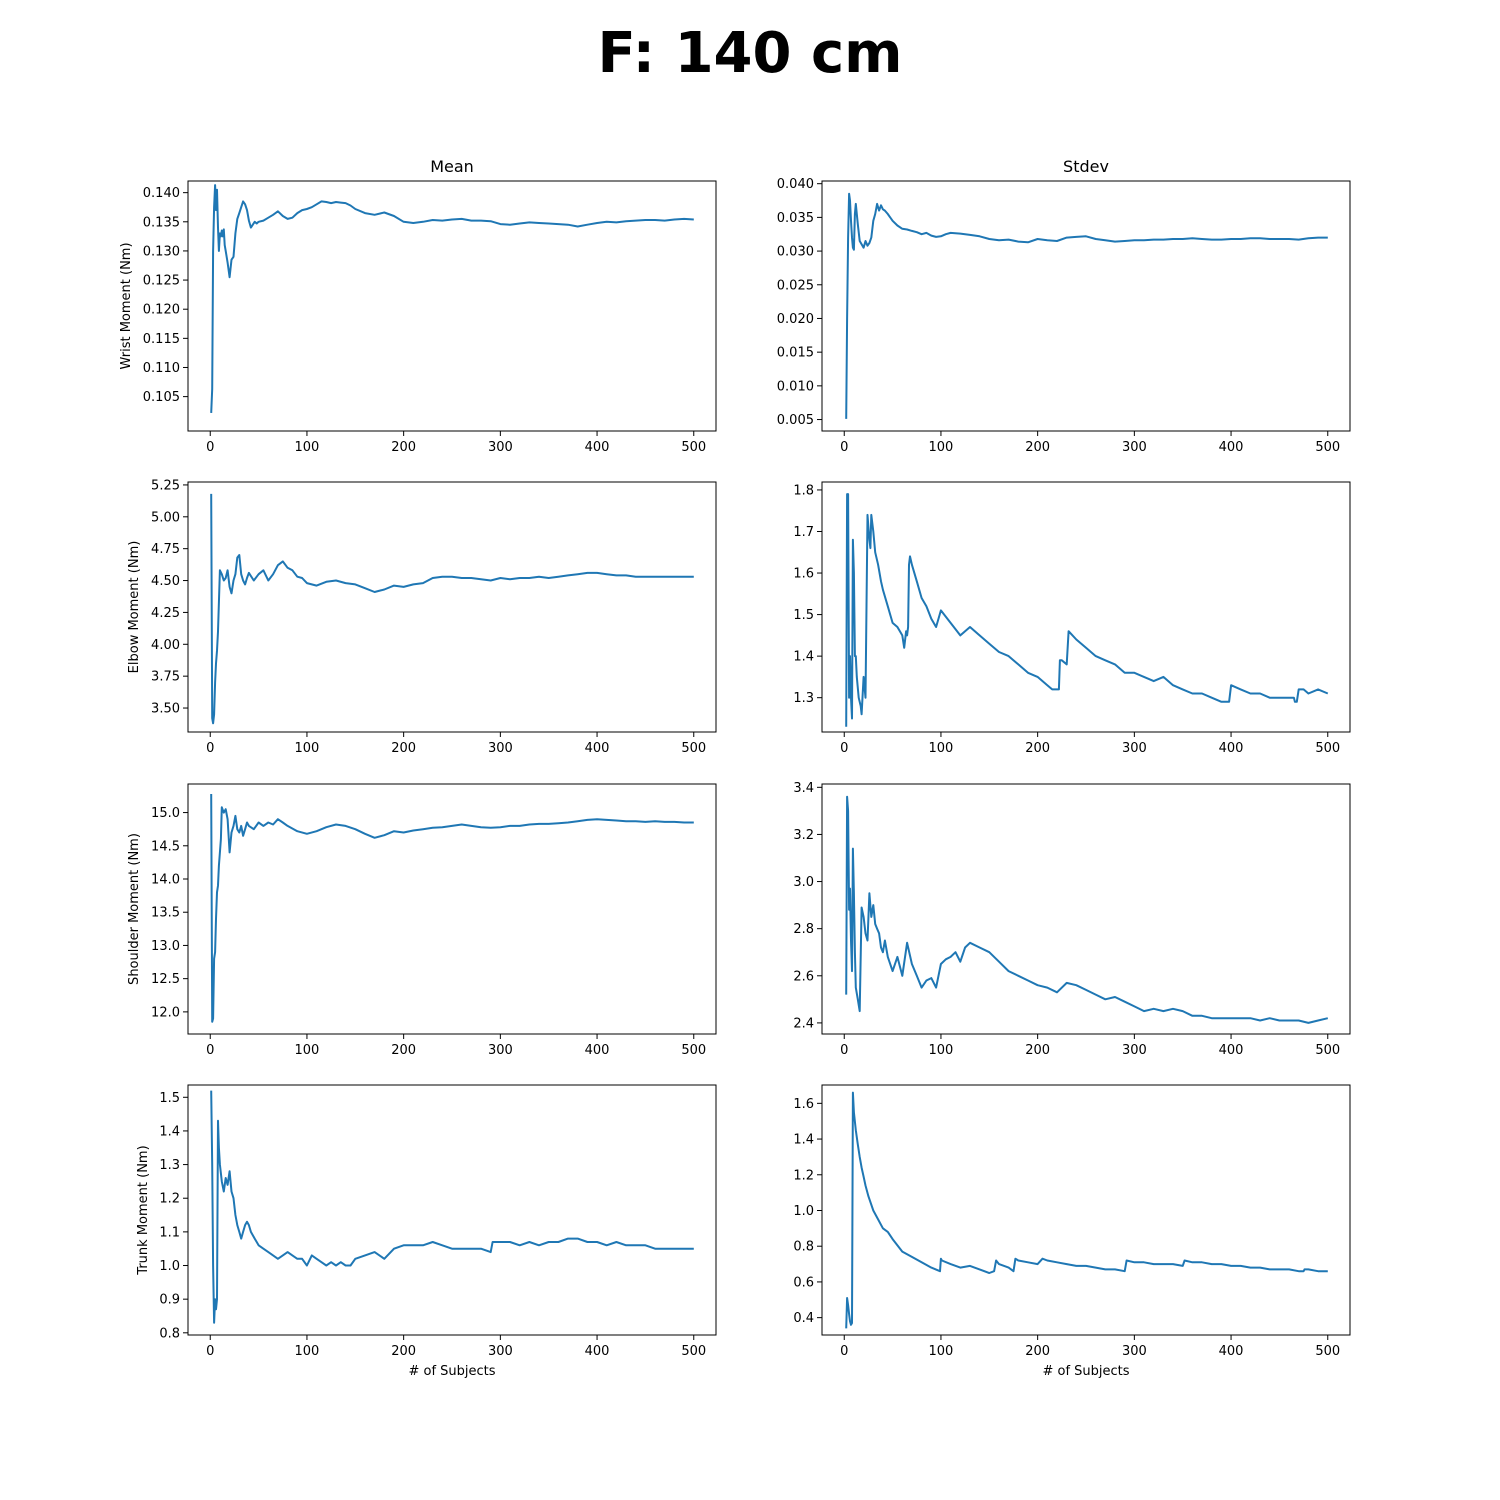  Describe the element at coordinates (1327, 748) in the screenshot. I see `stdev-elbow-x-tick-label: 500` at that location.